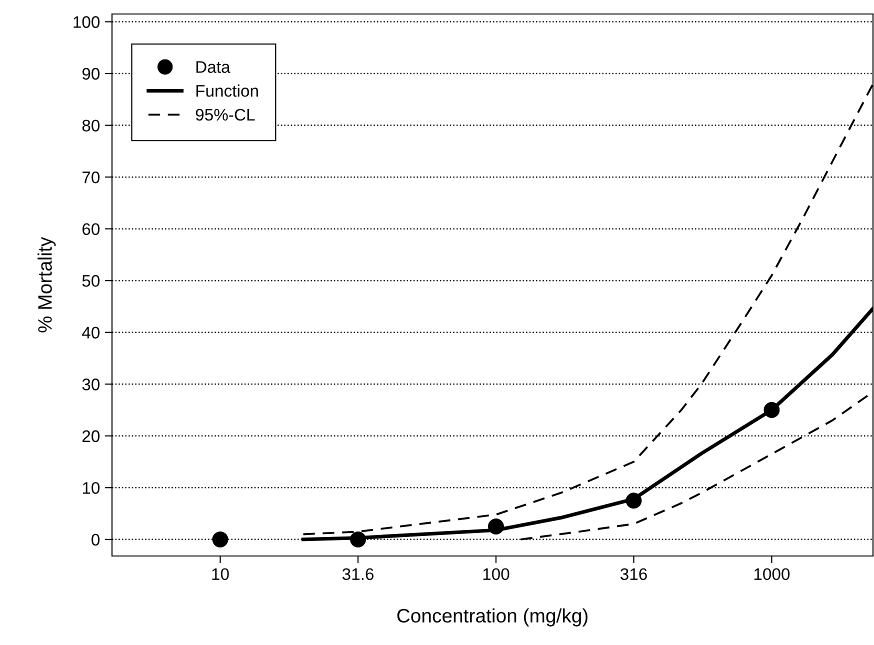 The height and width of the screenshot is (645, 874). I want to click on legend-label: 95%-CL, so click(225, 114).